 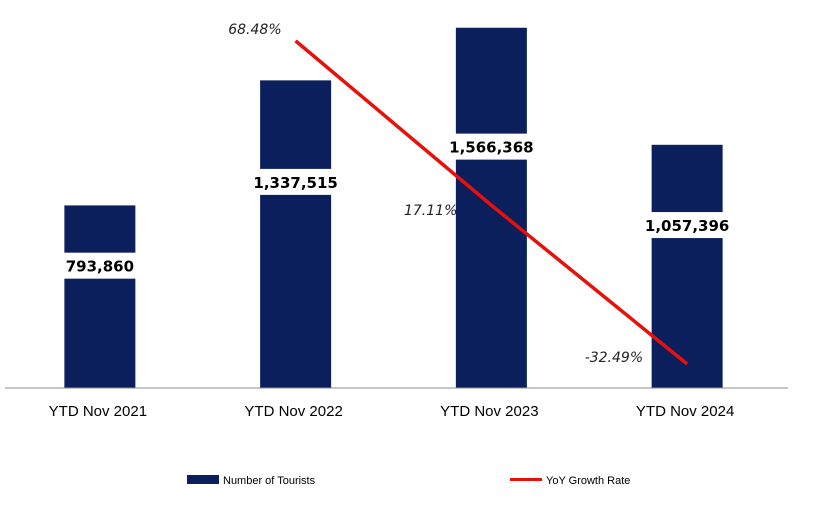 What do you see at coordinates (293, 411) in the screenshot?
I see `x-tick-label-2: YTD Nov 2022` at bounding box center [293, 411].